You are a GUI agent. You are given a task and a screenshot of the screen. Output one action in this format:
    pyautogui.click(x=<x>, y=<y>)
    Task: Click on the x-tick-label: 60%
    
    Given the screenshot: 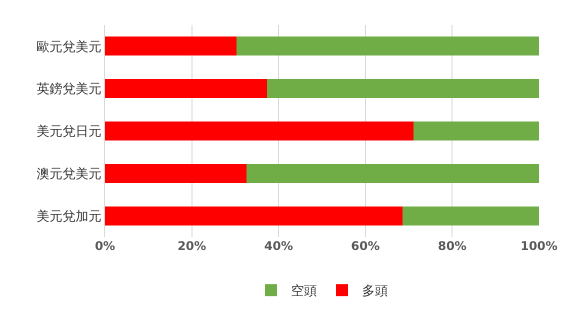 What is the action you would take?
    pyautogui.click(x=365, y=246)
    